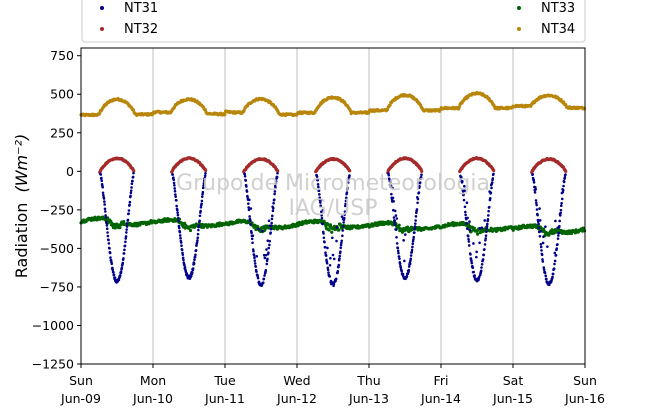 This screenshot has width=650, height=409. Describe the element at coordinates (333, 104) in the screenshot. I see `series-nt34` at that location.